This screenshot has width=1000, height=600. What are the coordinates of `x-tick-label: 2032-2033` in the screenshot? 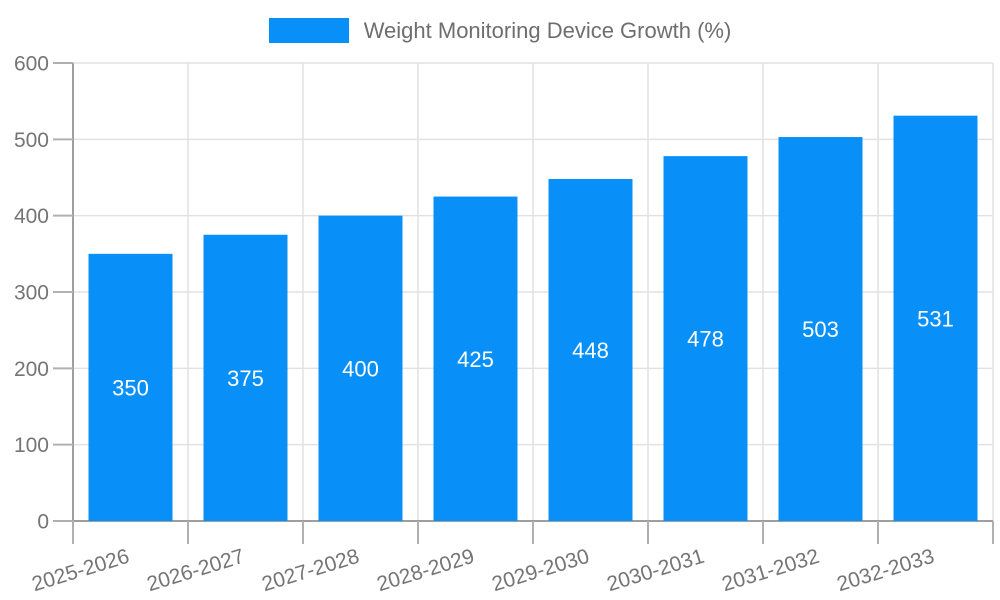 It's located at (885, 570).